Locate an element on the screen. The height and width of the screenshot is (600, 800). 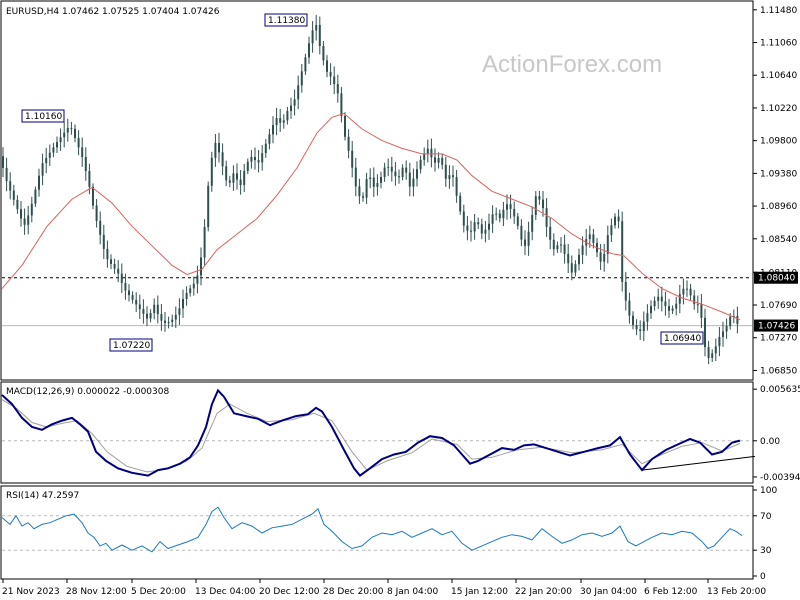
x-tick-label: 13 Feb 20:00 is located at coordinates (736, 592).